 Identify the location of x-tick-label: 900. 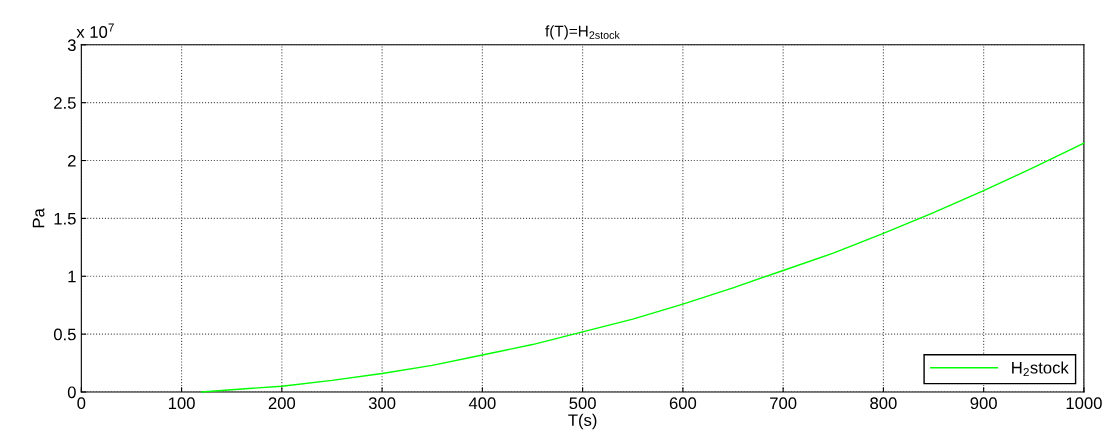
(983, 403).